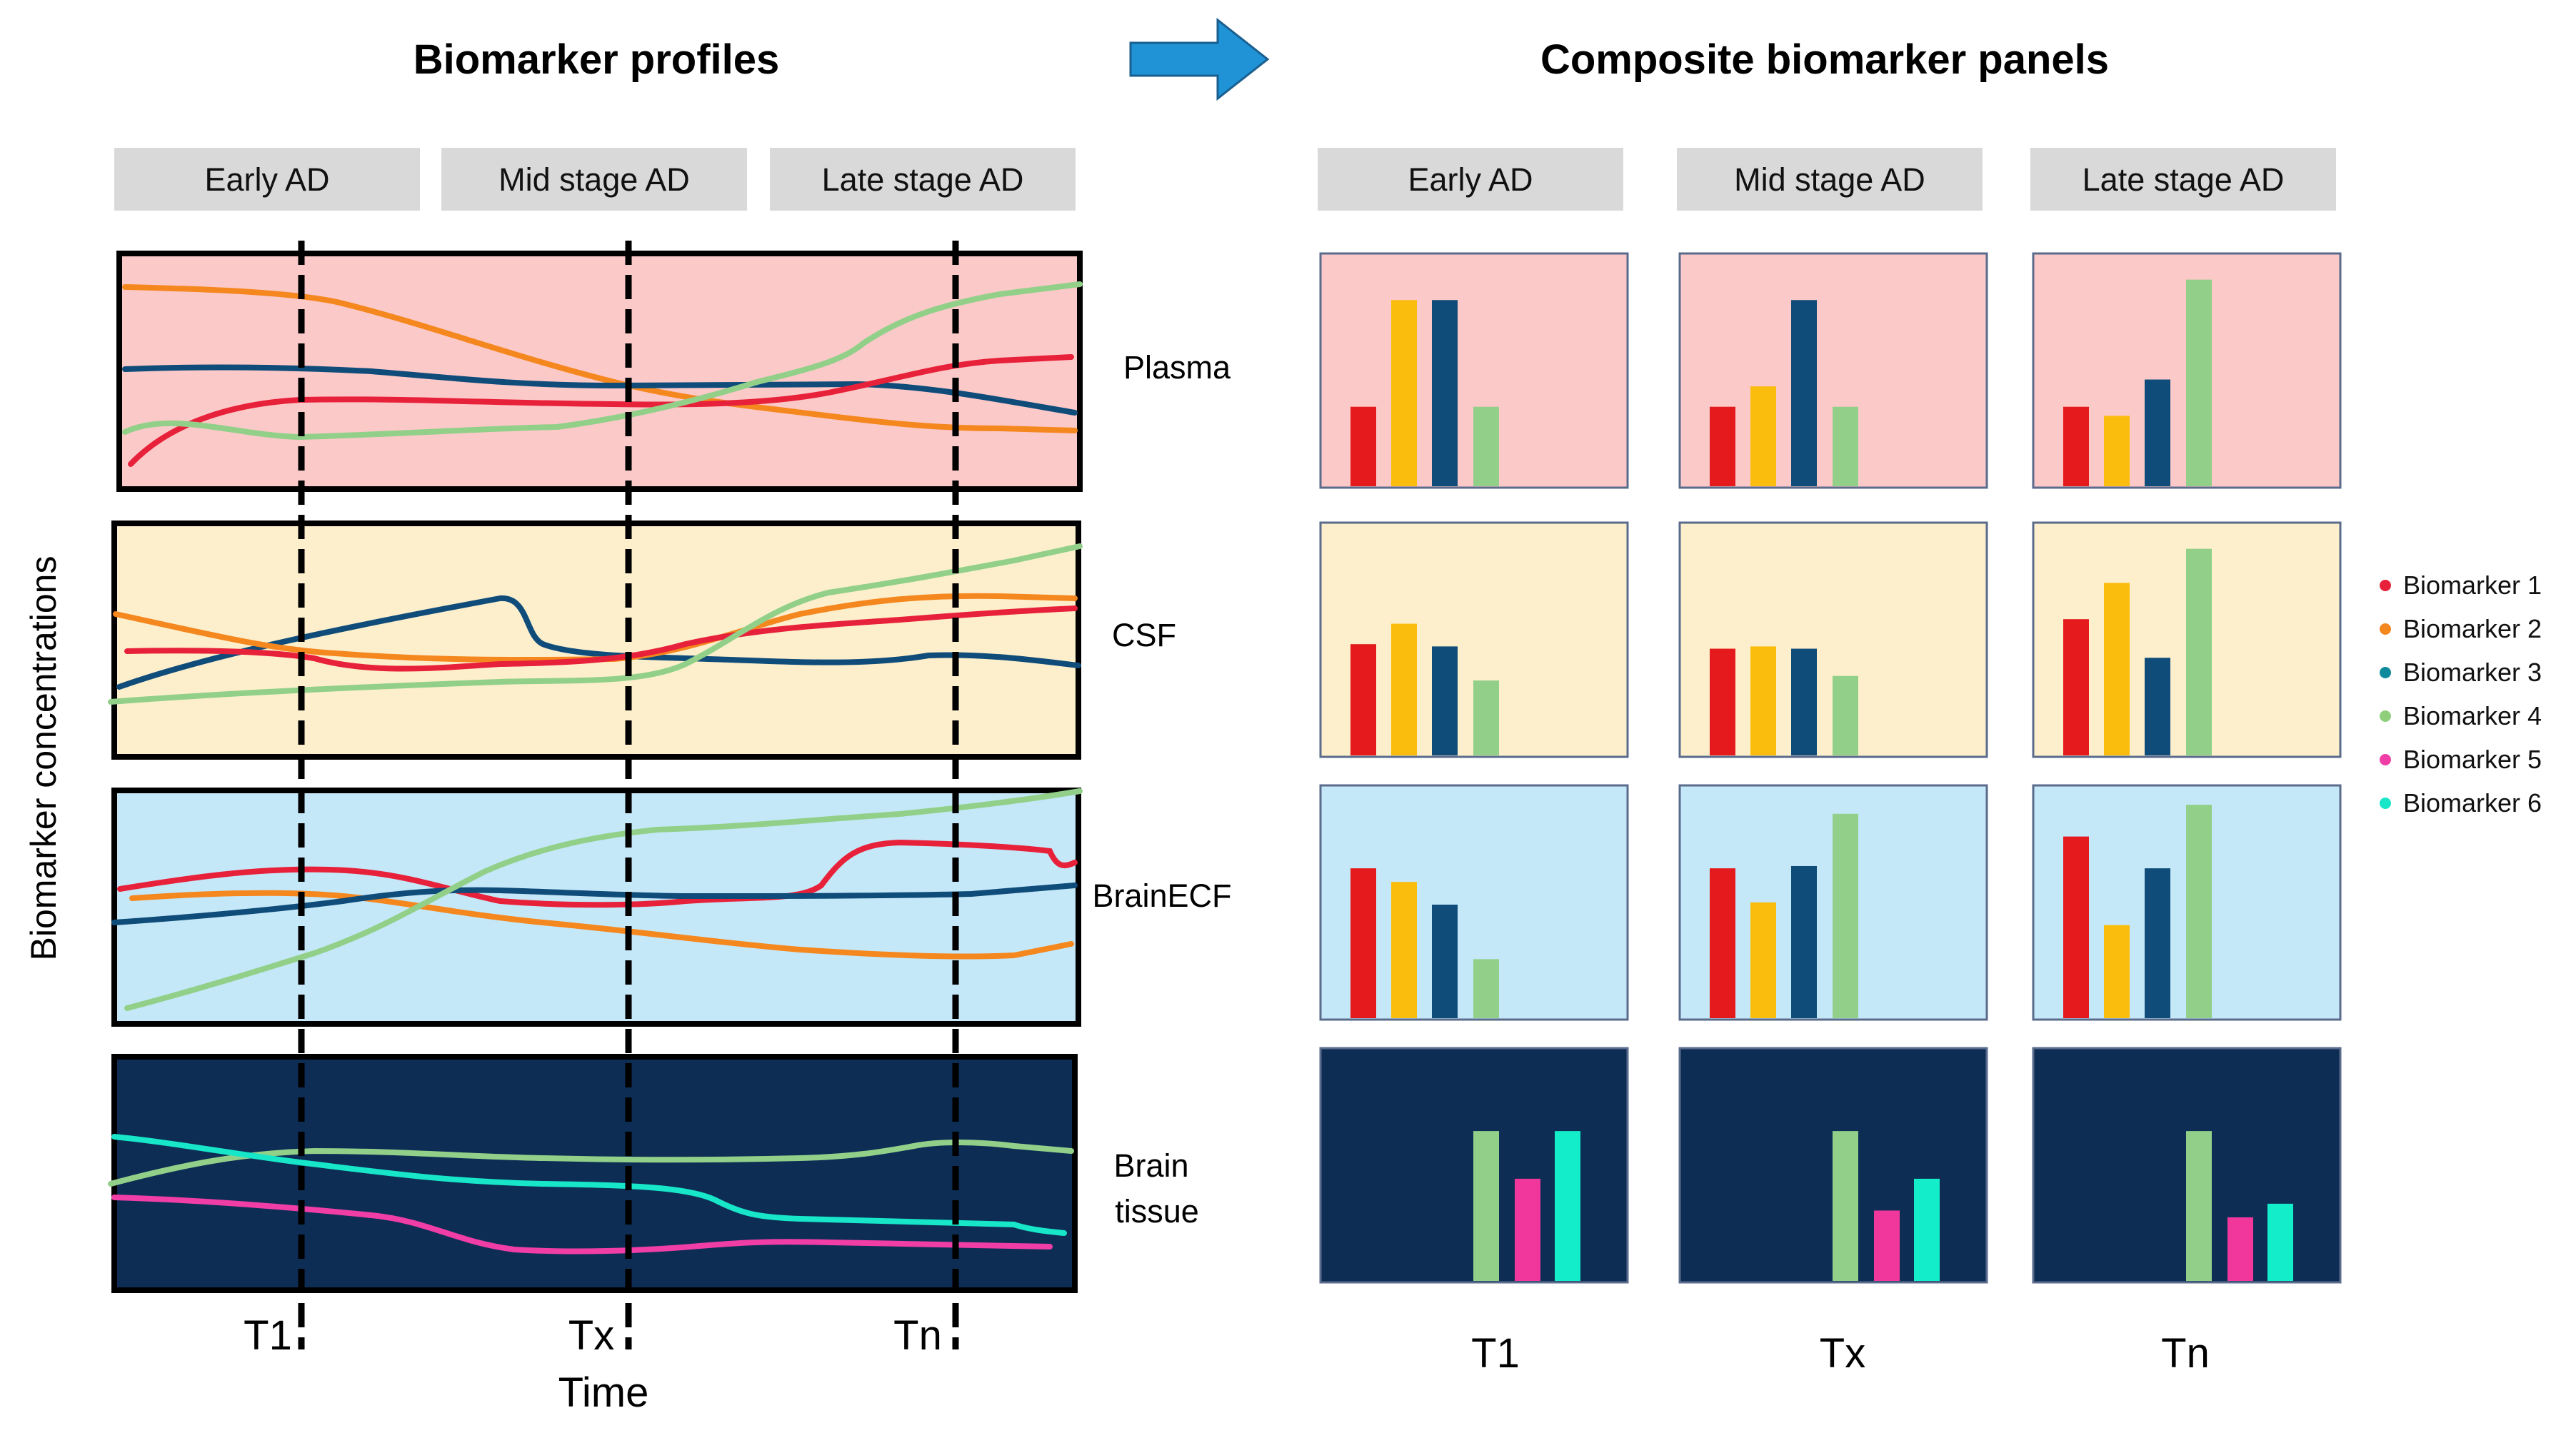 This screenshot has height=1443, width=2576. Describe the element at coordinates (2184, 179) in the screenshot. I see `right-stage-late: Late stage AD` at that location.